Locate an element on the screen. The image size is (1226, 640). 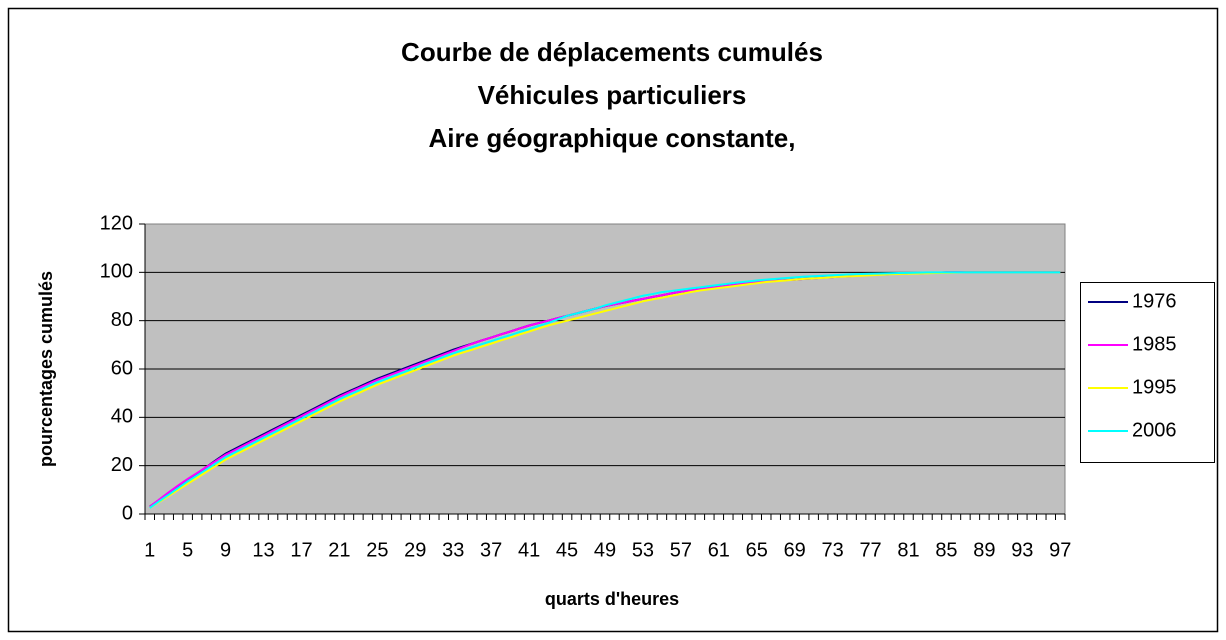
x-tick-label: 13 is located at coordinates (263, 550).